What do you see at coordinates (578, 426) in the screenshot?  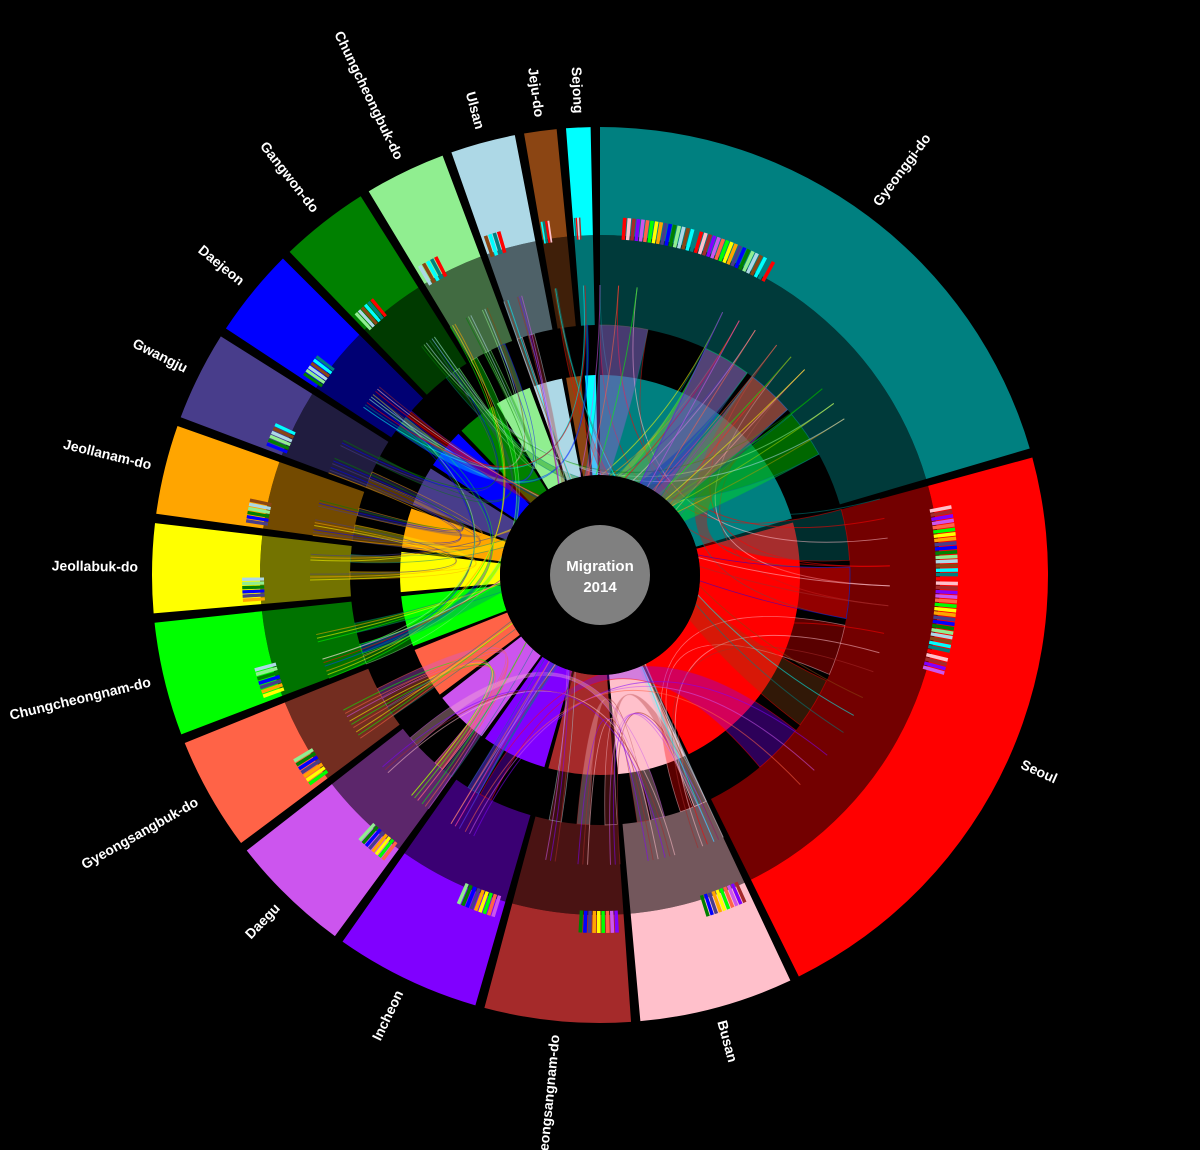 I see `inner-band-jeju-do` at bounding box center [578, 426].